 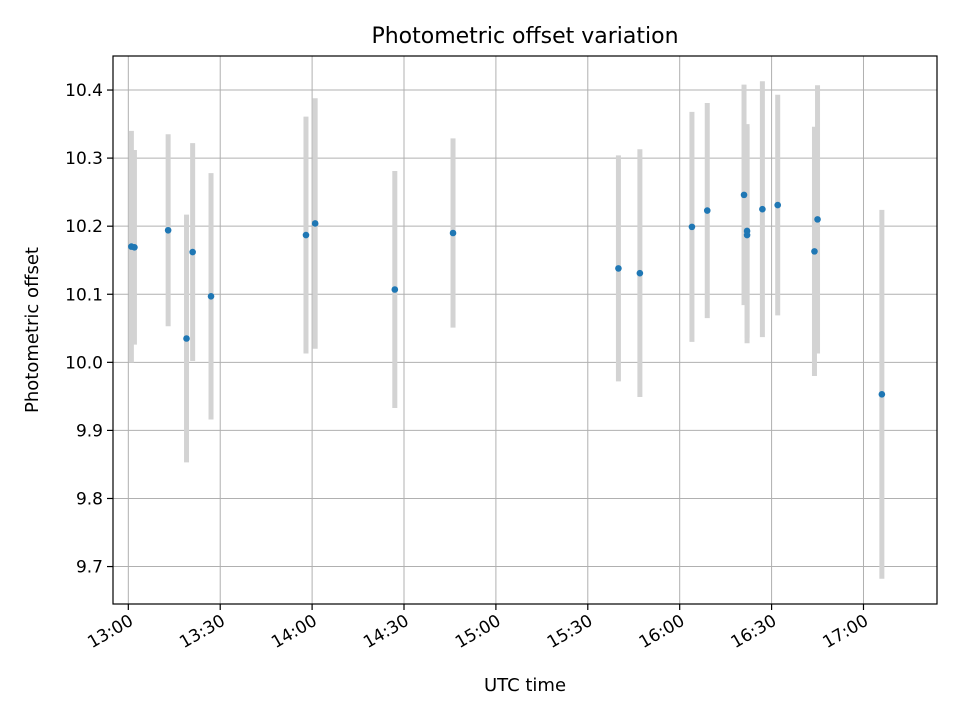 I want to click on chart-title: Photometric offset variation, so click(x=524, y=36).